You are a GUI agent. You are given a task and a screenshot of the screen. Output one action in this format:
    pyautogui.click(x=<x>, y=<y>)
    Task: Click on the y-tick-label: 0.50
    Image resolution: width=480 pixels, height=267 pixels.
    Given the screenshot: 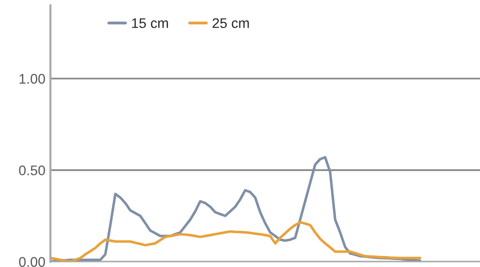 What is the action you would take?
    pyautogui.click(x=32, y=170)
    